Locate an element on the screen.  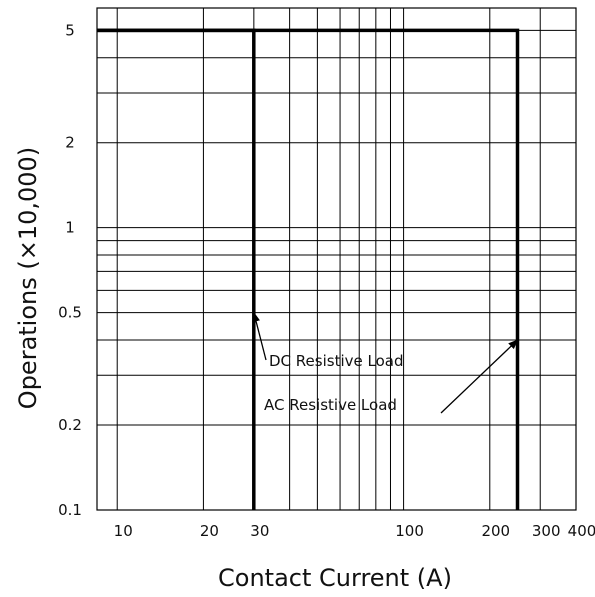
y-tick-label: 1 is located at coordinates (70, 228).